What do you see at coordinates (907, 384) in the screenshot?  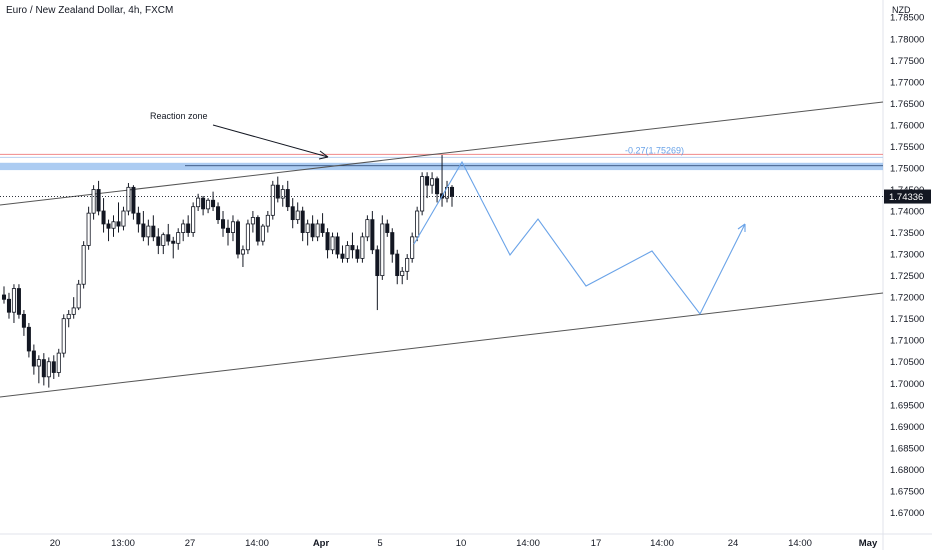 I see `y-tick-label: 1.70000` at bounding box center [907, 384].